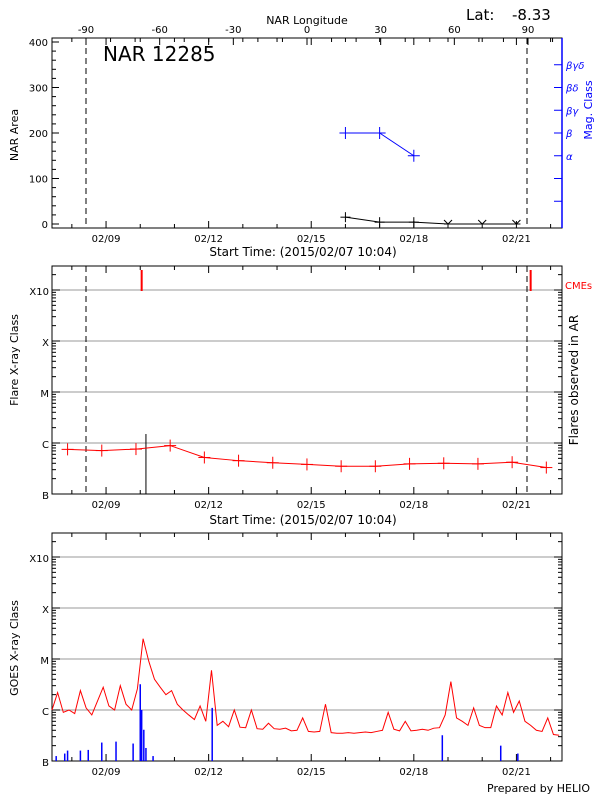 This screenshot has width=600, height=800. What do you see at coordinates (14, 648) in the screenshot?
I see `goes-class-axis-label: GOES X-ray Class` at bounding box center [14, 648].